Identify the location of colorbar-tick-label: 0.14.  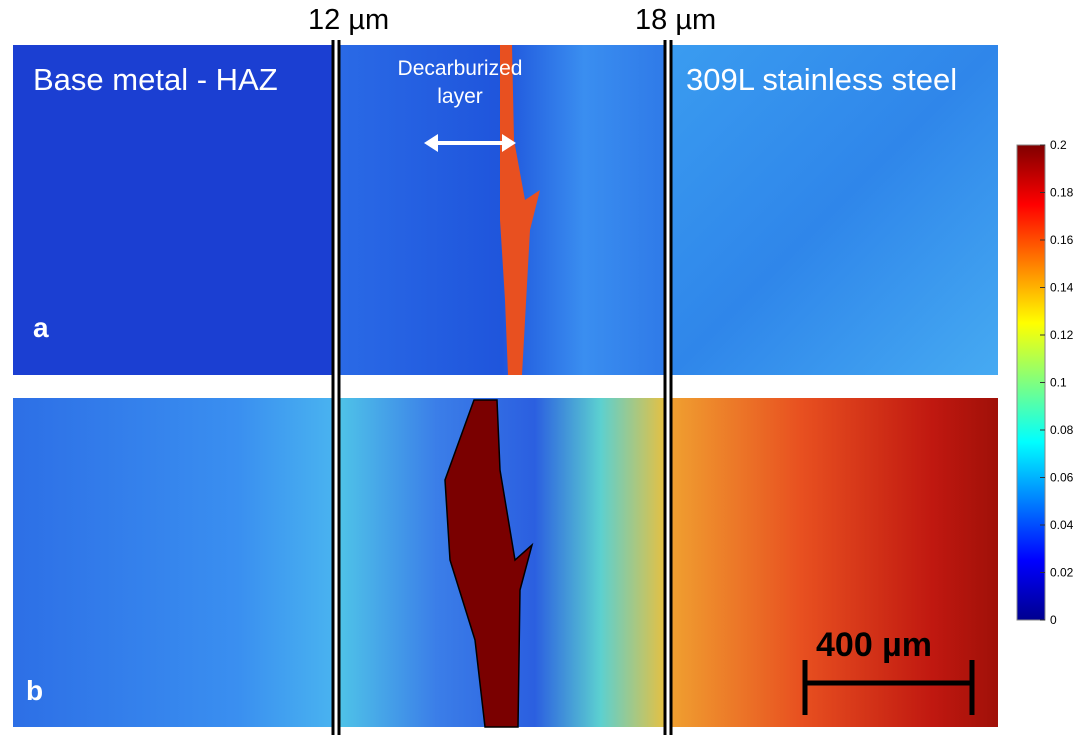
(1062, 288).